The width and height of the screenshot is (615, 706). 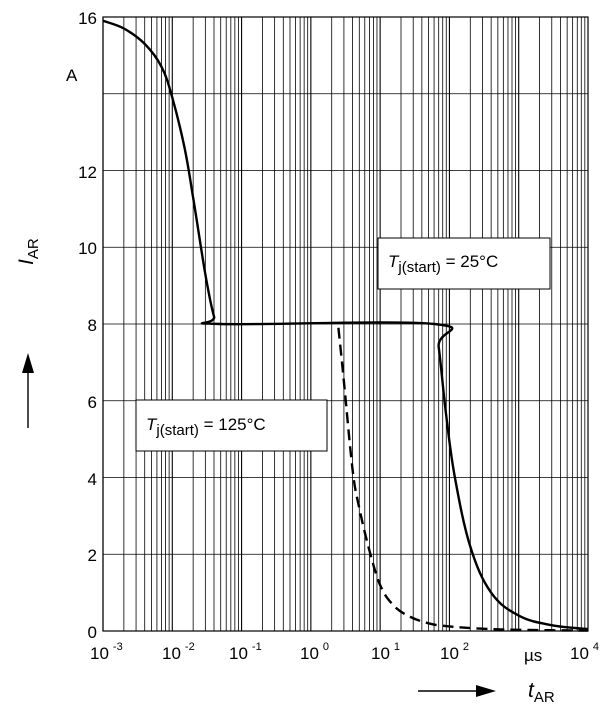 What do you see at coordinates (87, 248) in the screenshot?
I see `y-tick-label: 10` at bounding box center [87, 248].